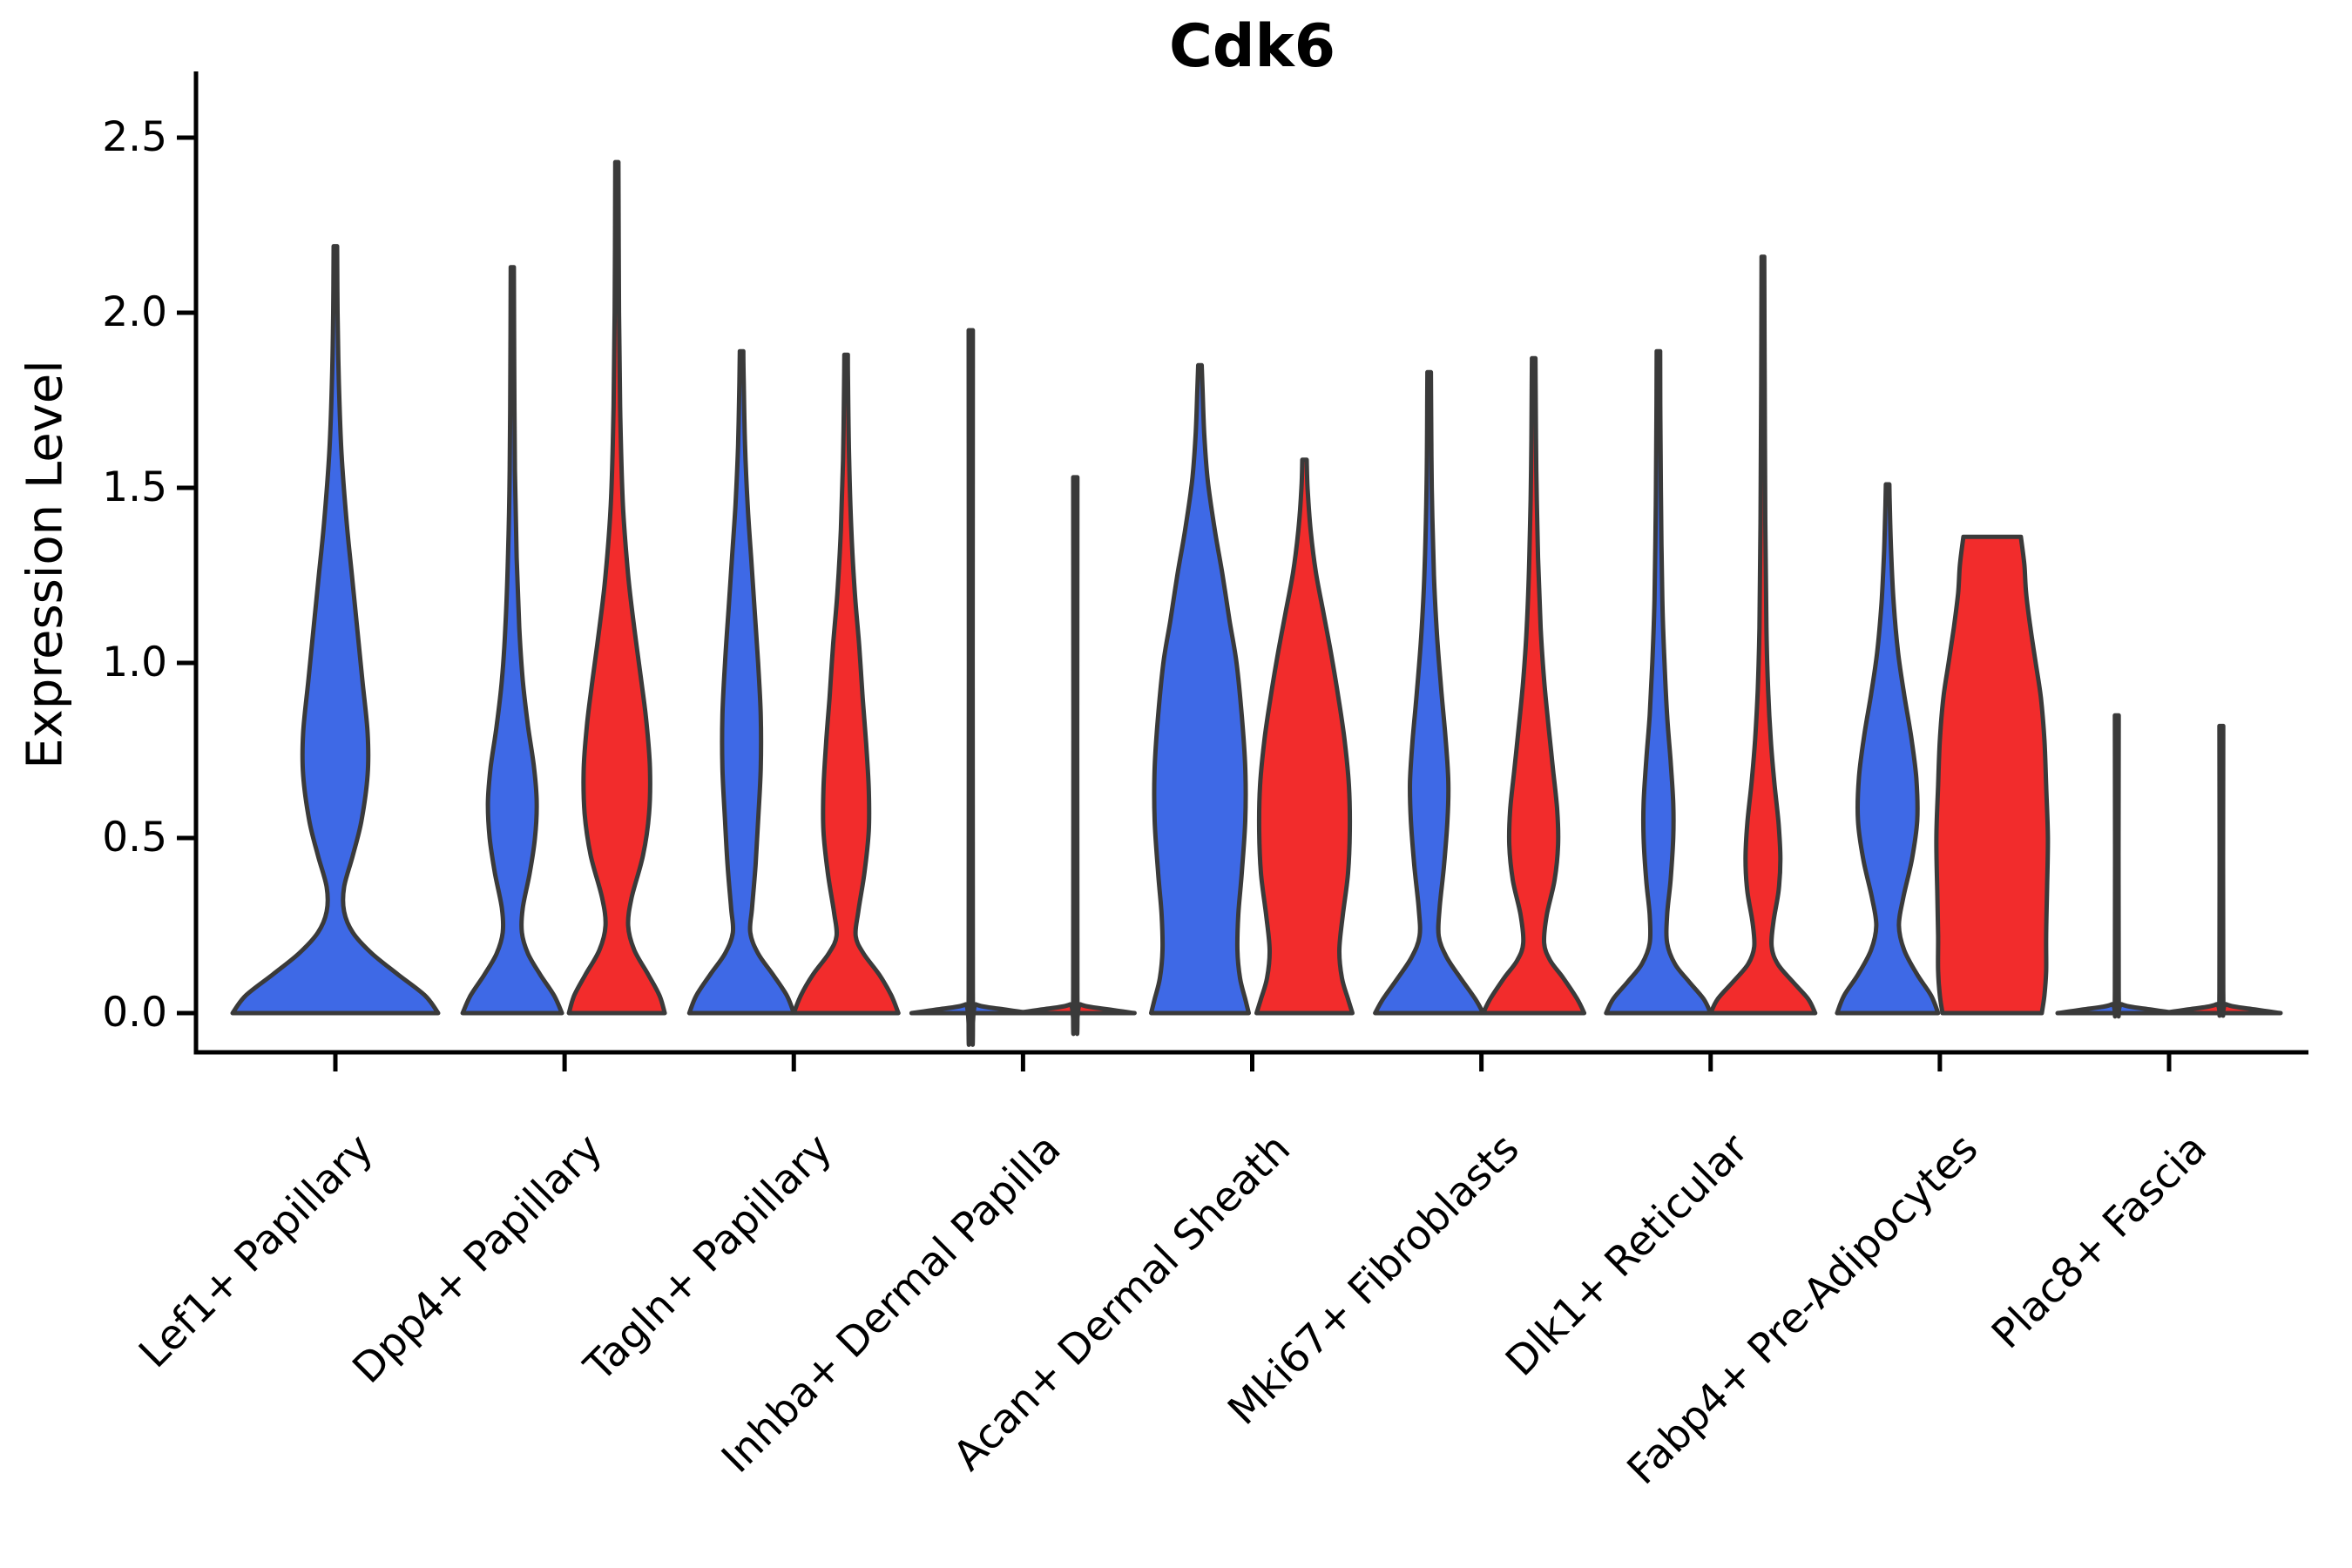 This screenshot has height=1568, width=2352. What do you see at coordinates (1534, 685) in the screenshot?
I see `violin-red-mki67-fibroblasts` at bounding box center [1534, 685].